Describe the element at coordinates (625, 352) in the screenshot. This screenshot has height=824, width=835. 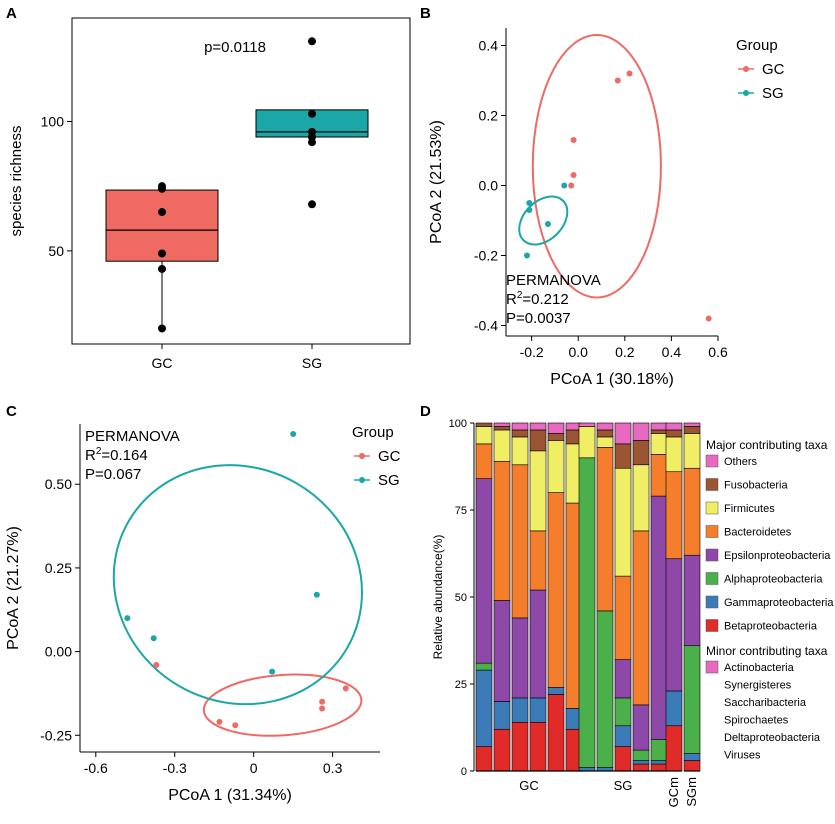
I see `x-tick-label: 0.2` at that location.